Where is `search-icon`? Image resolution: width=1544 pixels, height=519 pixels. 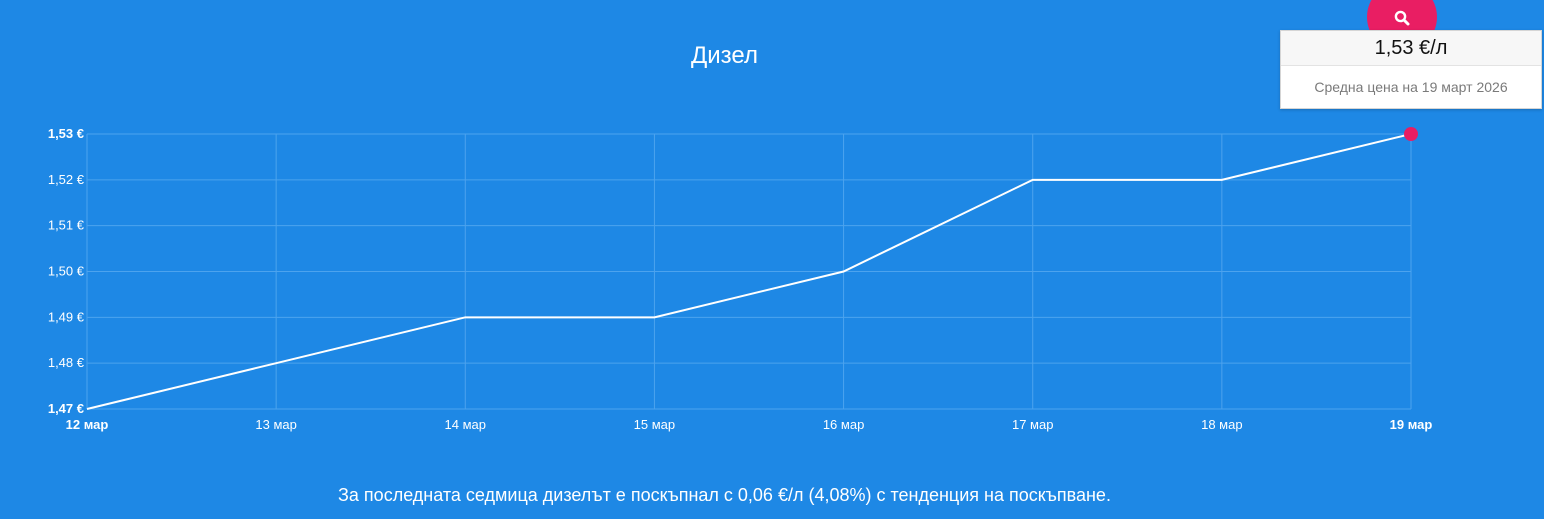 search-icon is located at coordinates (1402, 18).